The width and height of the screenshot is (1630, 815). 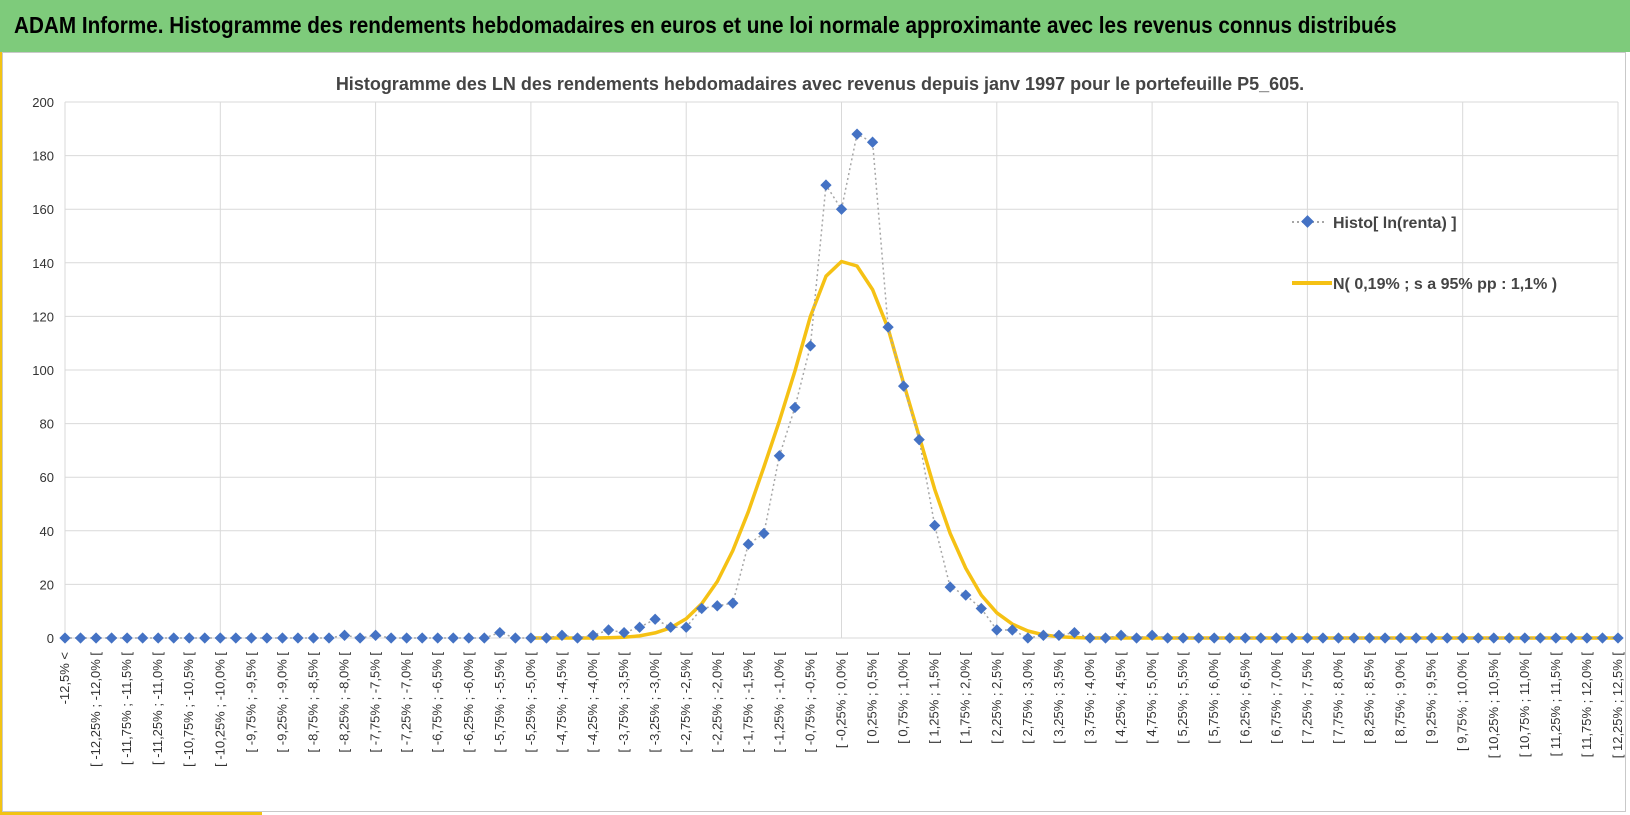 I want to click on x-tick-label: [ 8,25% ; 8,5% [, so click(x=1369, y=698).